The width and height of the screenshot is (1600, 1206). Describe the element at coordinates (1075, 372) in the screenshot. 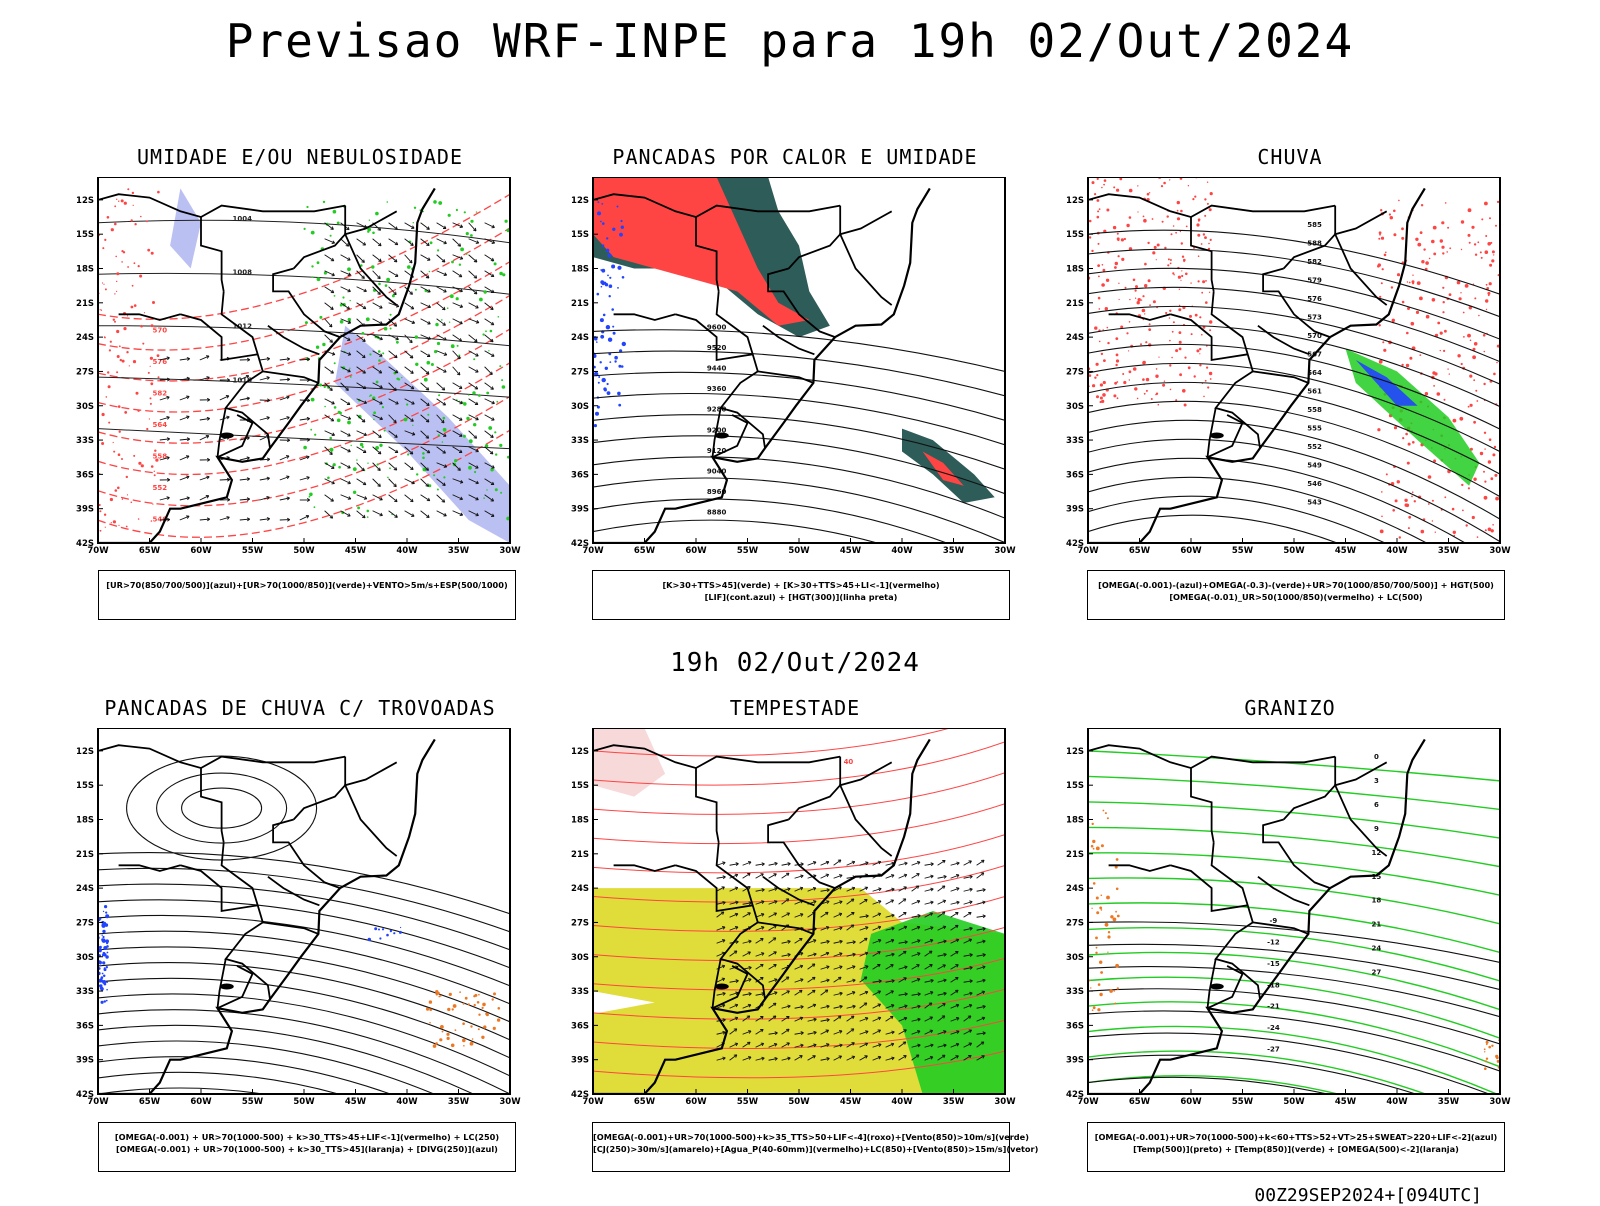

I see `lat-label: 27S` at that location.